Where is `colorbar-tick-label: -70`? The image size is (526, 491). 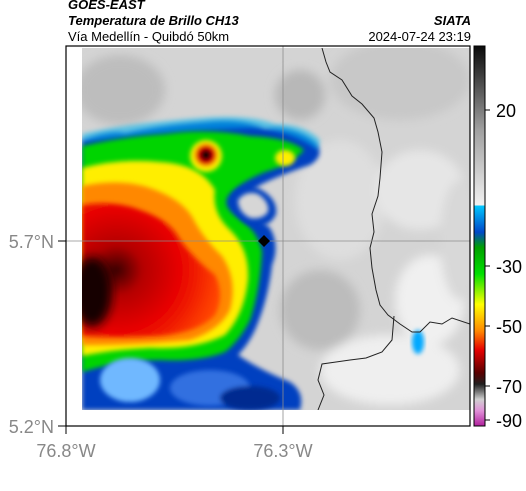 colorbar-tick-label: -70 is located at coordinates (509, 387).